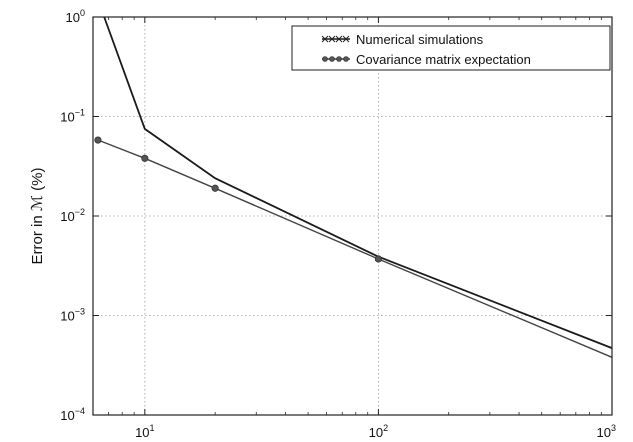 The height and width of the screenshot is (442, 633). What do you see at coordinates (37, 216) in the screenshot?
I see `y-axis-title: Error in ℳ (%)` at bounding box center [37, 216].